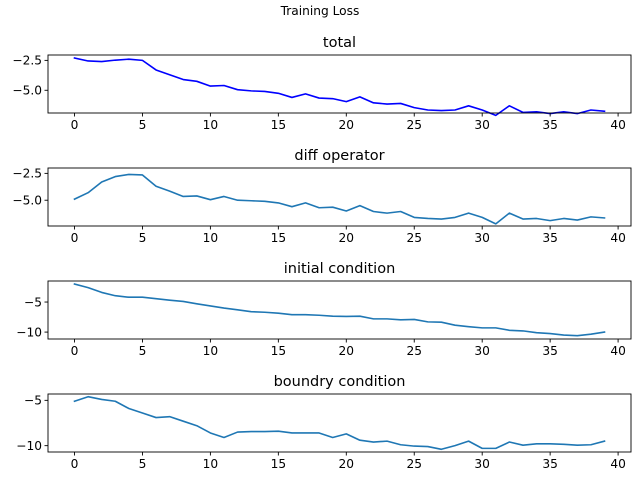  I want to click on figure-suptitle: Training Loss, so click(320, 11).